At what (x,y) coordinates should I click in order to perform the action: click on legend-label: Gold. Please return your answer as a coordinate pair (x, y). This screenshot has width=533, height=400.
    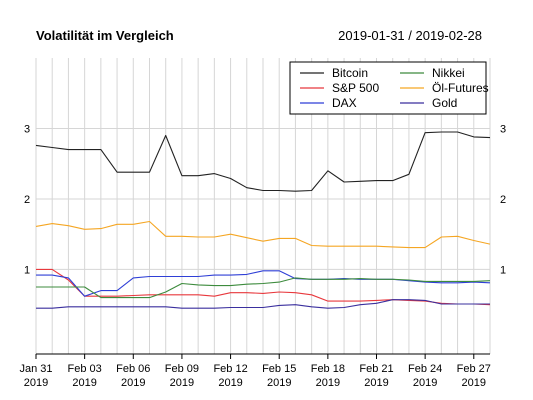
    Looking at the image, I should click on (444, 103).